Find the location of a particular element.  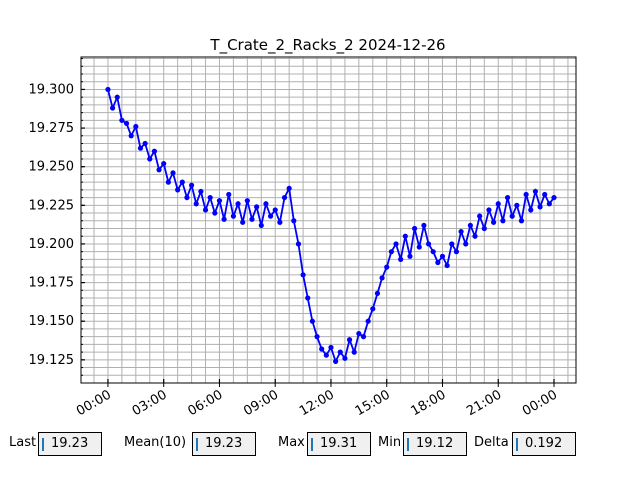

x-tick-label: 12:00 is located at coordinates (317, 403).